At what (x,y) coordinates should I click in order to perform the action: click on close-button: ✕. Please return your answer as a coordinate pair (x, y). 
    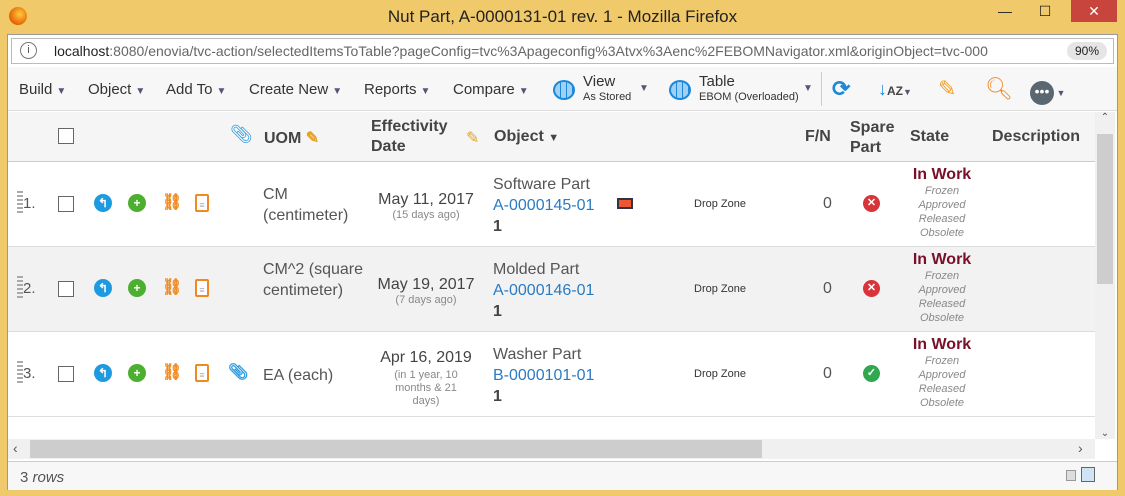
    Looking at the image, I should click on (1094, 11).